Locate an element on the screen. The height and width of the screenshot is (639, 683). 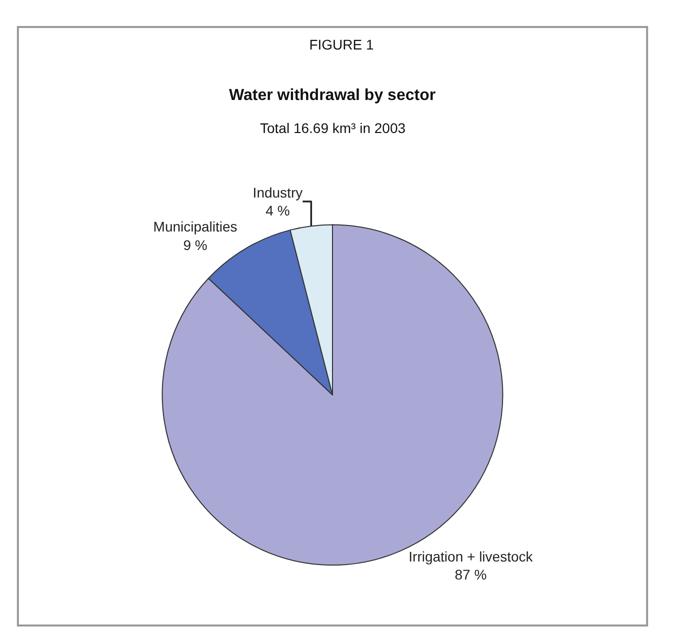
data-label: 9 % is located at coordinates (195, 244).